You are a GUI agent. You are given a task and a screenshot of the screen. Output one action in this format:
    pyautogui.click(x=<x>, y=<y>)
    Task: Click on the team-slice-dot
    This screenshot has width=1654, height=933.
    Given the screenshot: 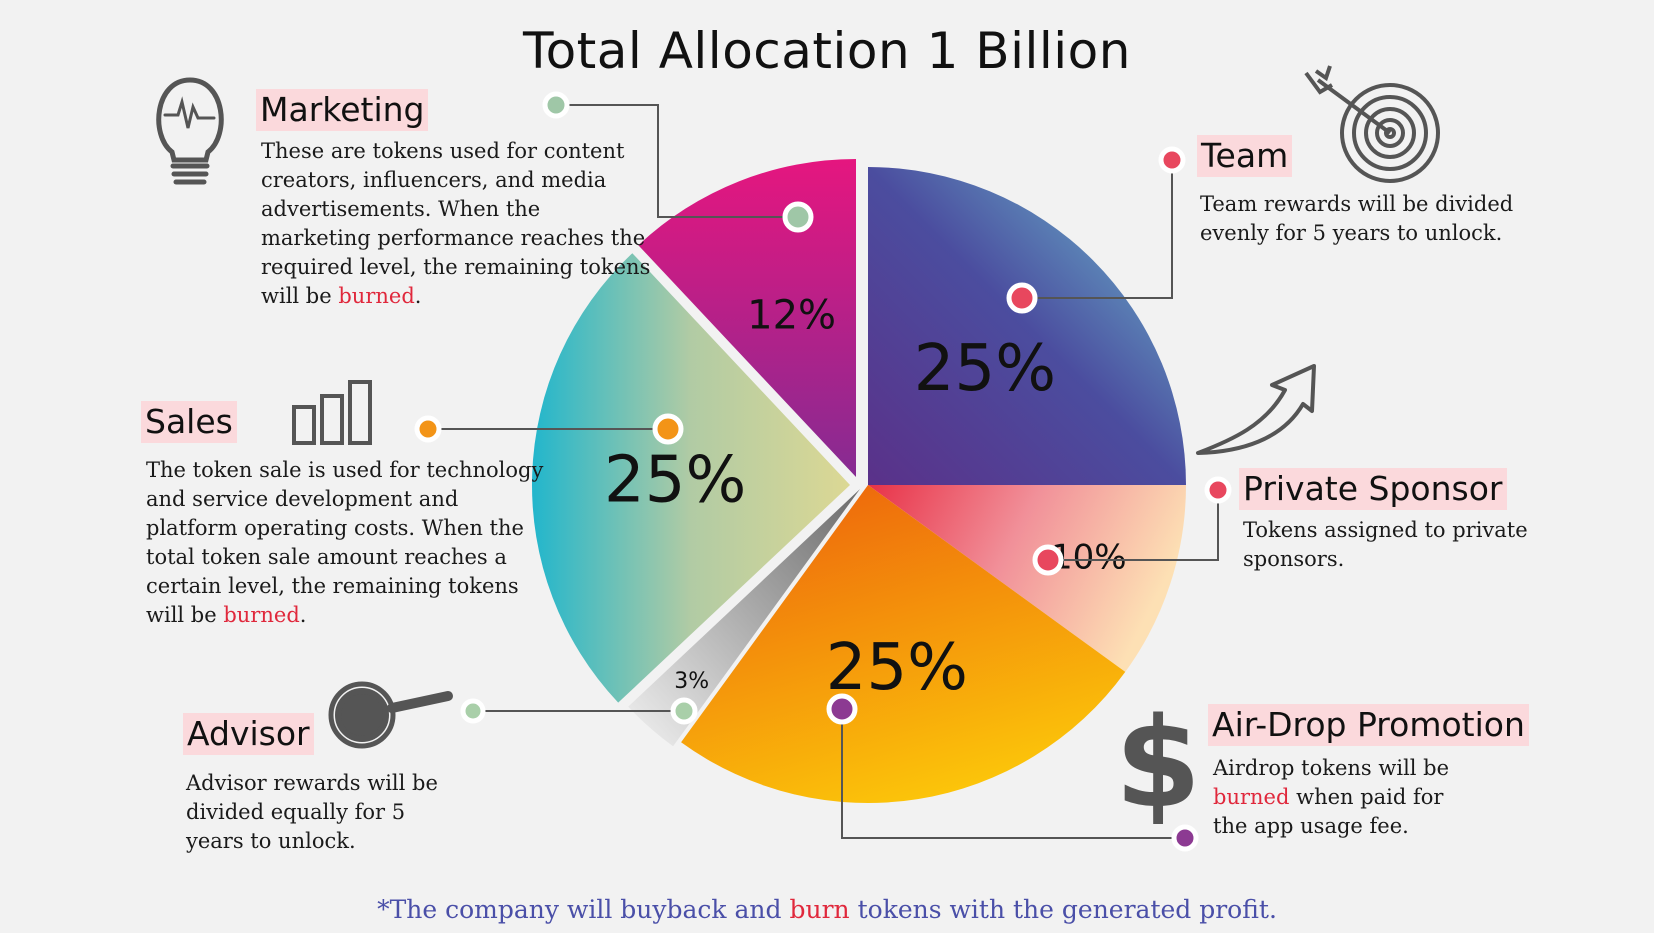 What is the action you would take?
    pyautogui.click(x=1022, y=298)
    